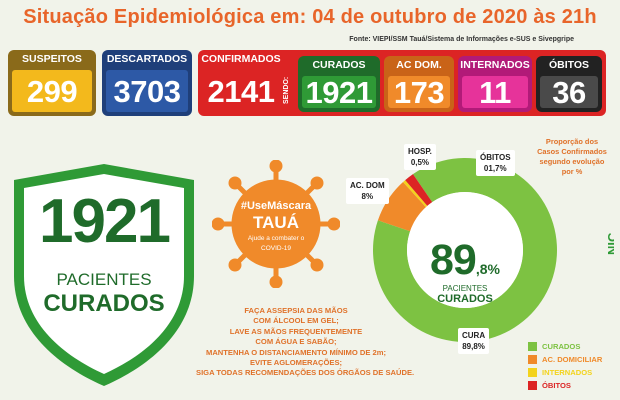 This screenshot has width=620, height=400. I want to click on donut-center-suffix: ,8%, so click(487, 269).